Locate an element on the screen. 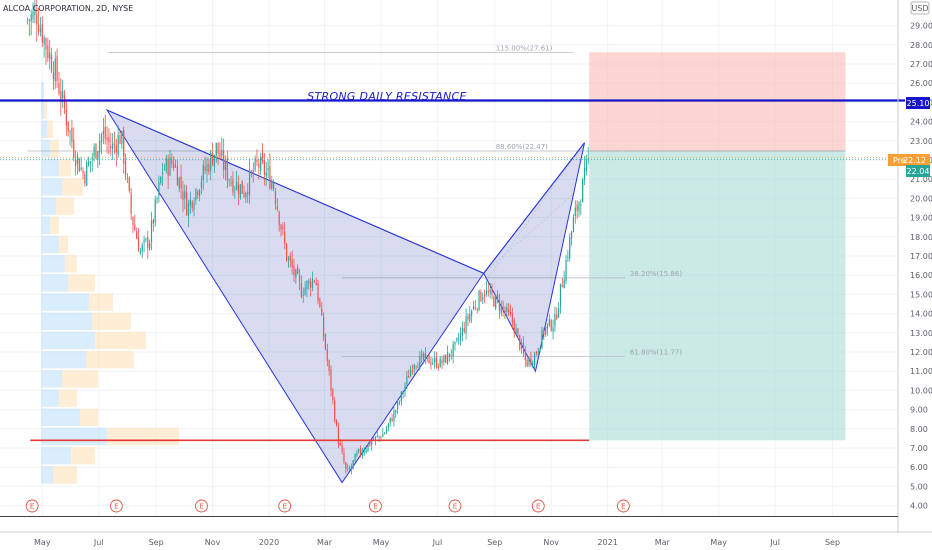  pattern-leg-bd is located at coordinates (534, 208).